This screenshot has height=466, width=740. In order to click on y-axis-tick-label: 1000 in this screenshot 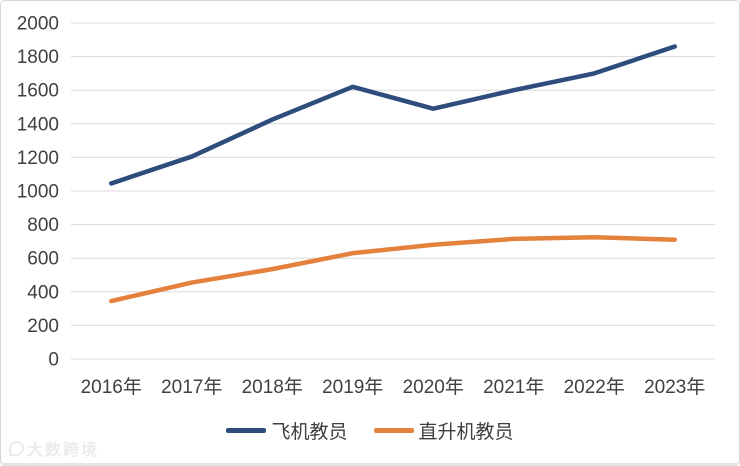, I will do `click(38, 192)`.